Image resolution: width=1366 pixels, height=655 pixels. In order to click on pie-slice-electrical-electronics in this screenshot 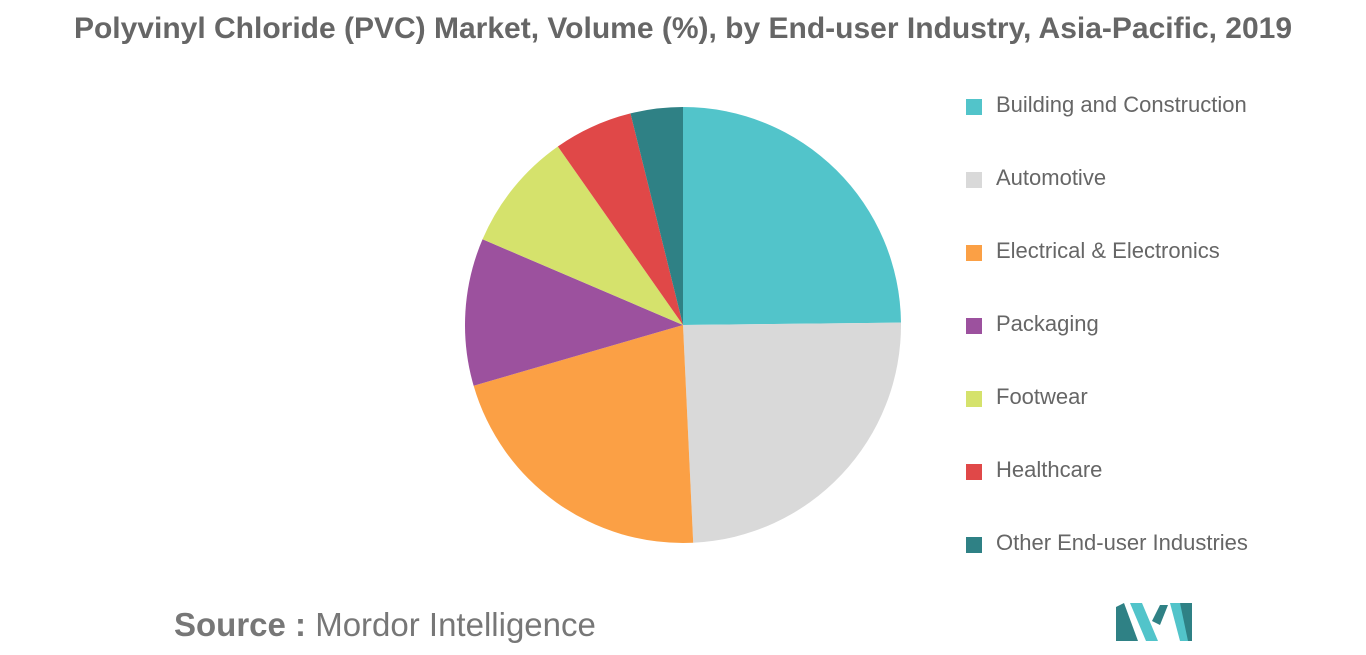, I will do `click(583, 434)`.